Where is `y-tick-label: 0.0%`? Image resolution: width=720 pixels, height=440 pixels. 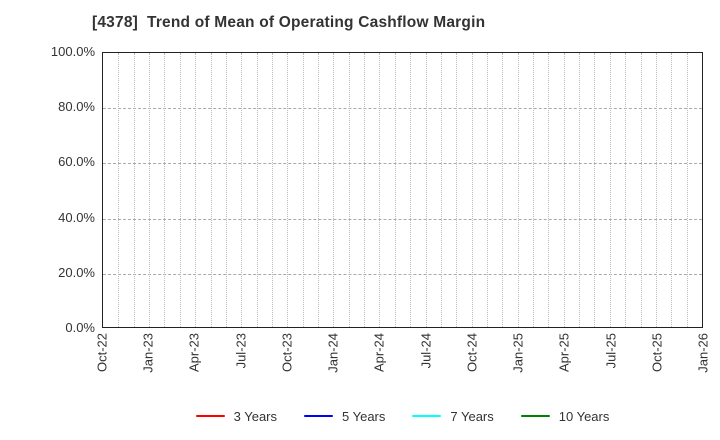 y-tick-label: 0.0% is located at coordinates (80, 327).